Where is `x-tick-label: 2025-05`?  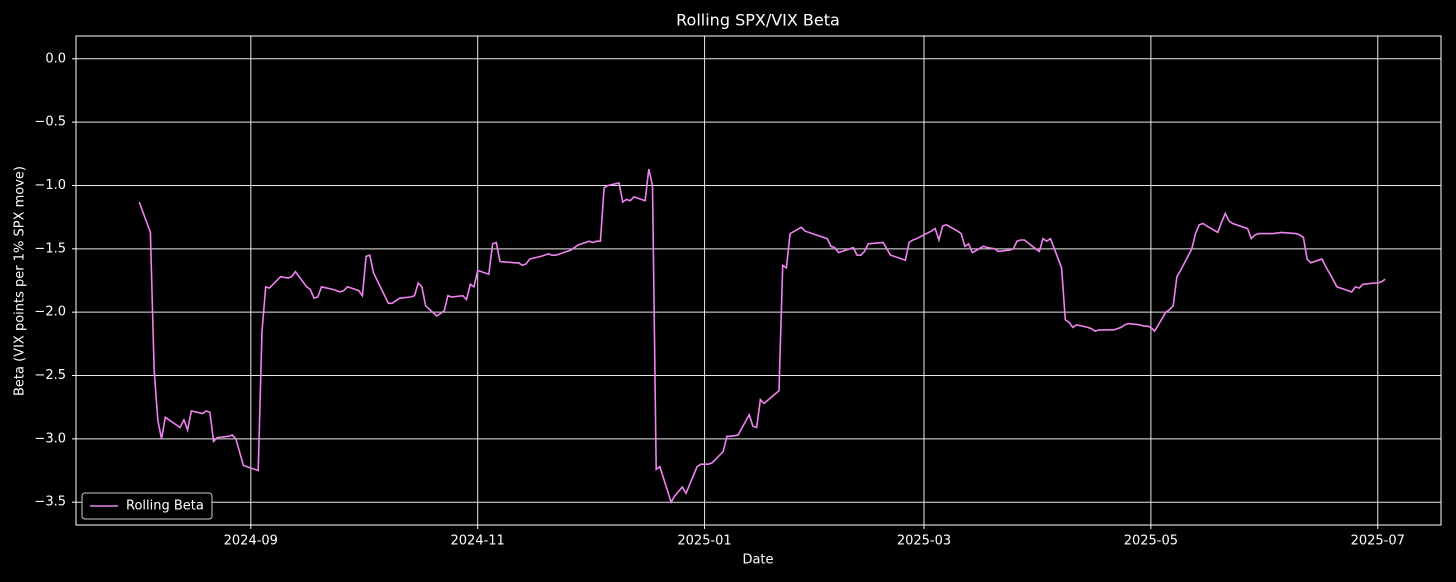 x-tick-label: 2025-05 is located at coordinates (1151, 541).